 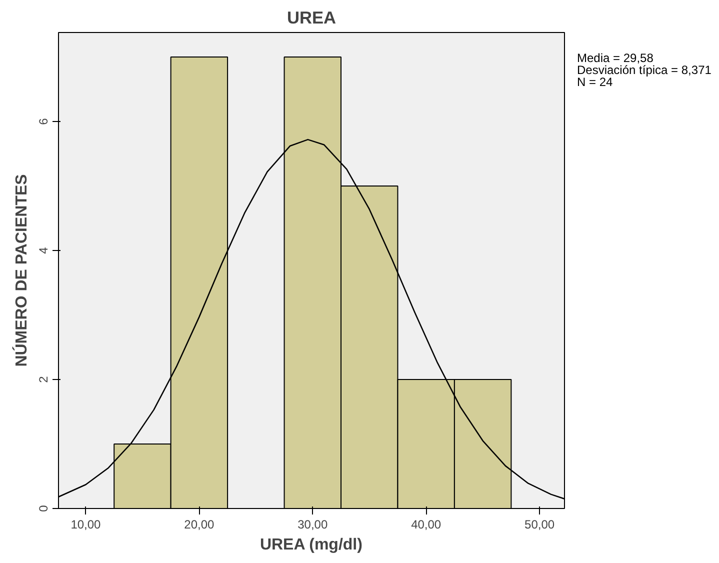 What do you see at coordinates (43, 250) in the screenshot?
I see `y-tick-label: 4` at bounding box center [43, 250].